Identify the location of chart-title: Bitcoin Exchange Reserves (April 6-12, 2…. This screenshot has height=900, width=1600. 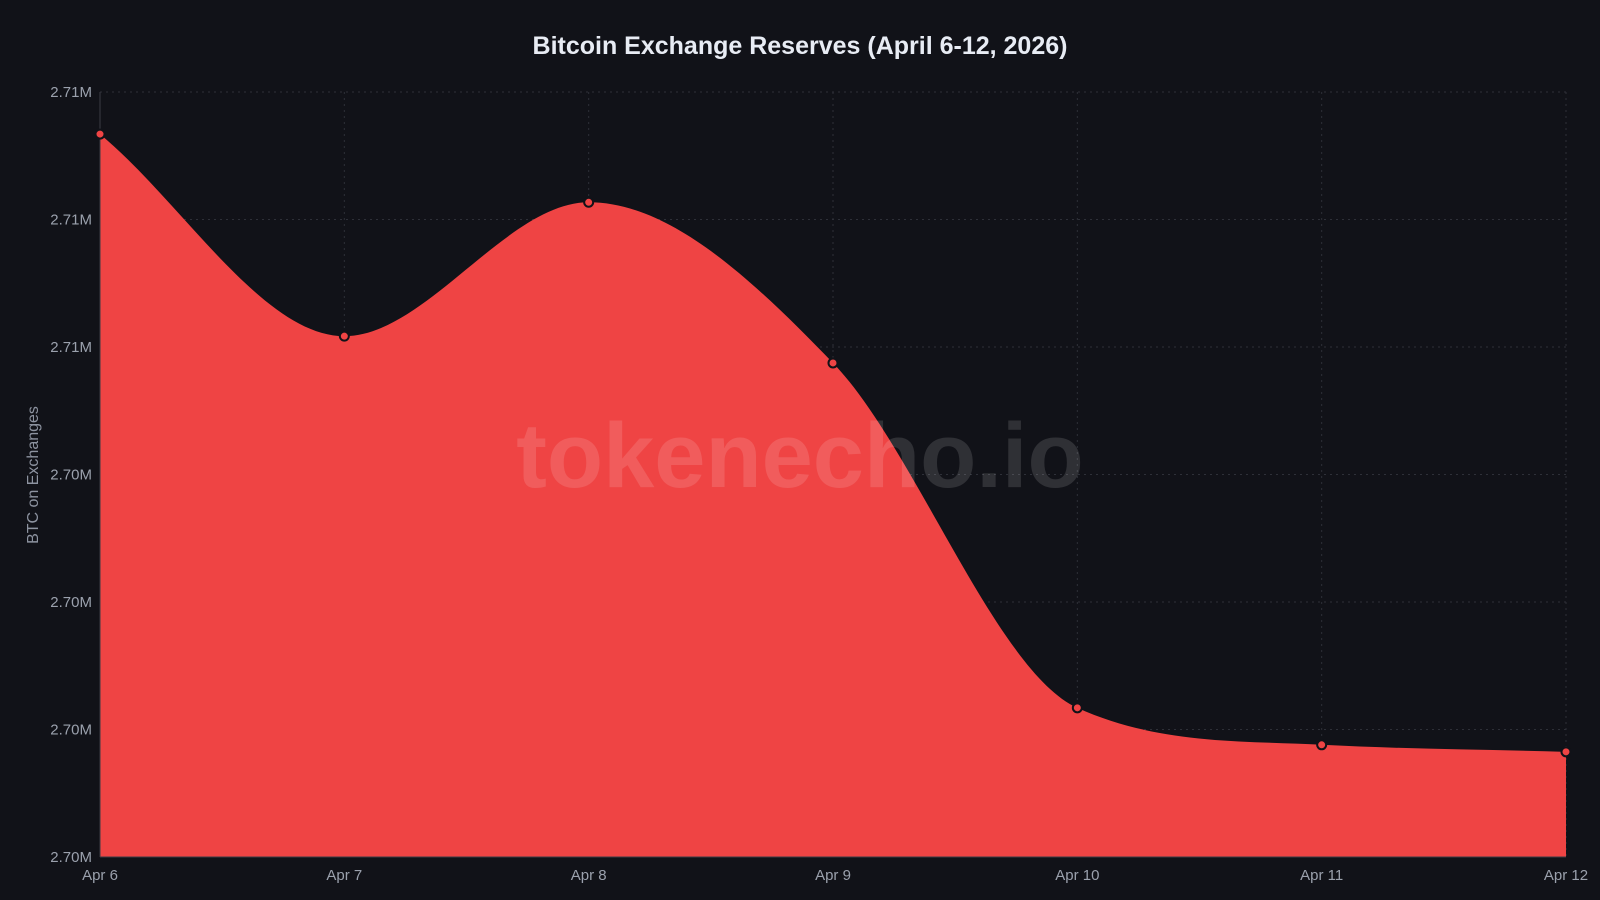
(800, 46).